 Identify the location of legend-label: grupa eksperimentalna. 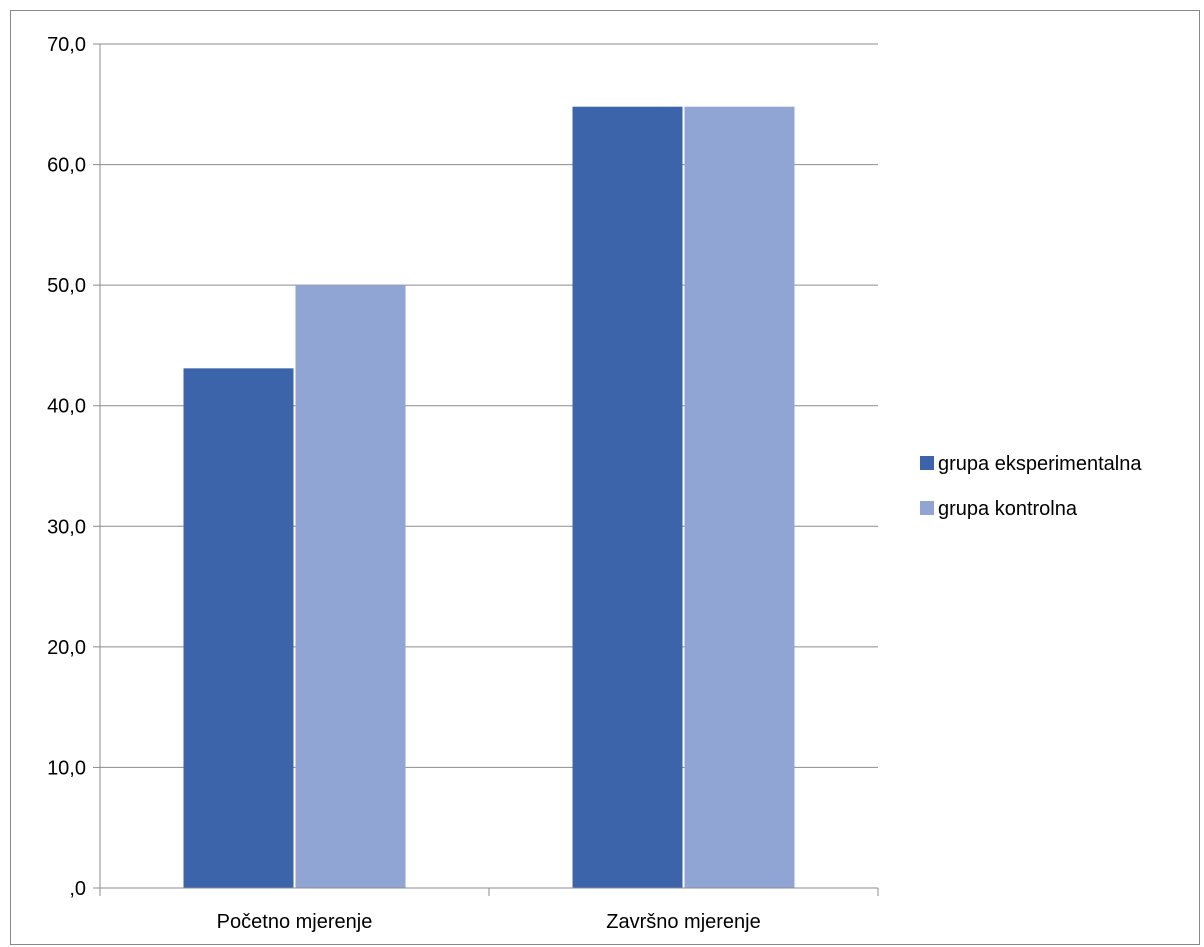
(1040, 464).